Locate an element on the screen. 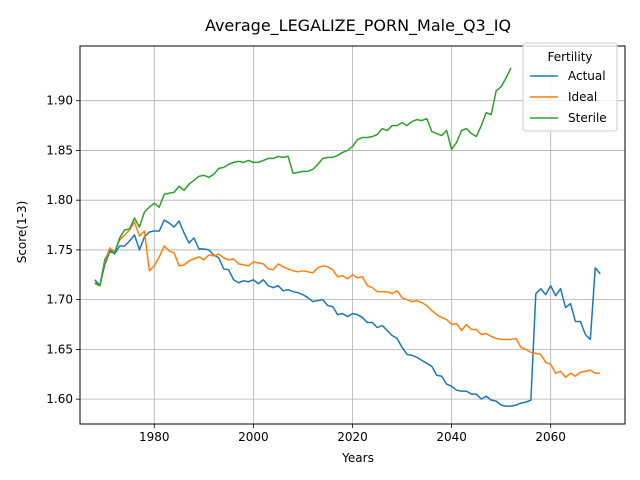  legend-label-actual: Actual is located at coordinates (587, 76).